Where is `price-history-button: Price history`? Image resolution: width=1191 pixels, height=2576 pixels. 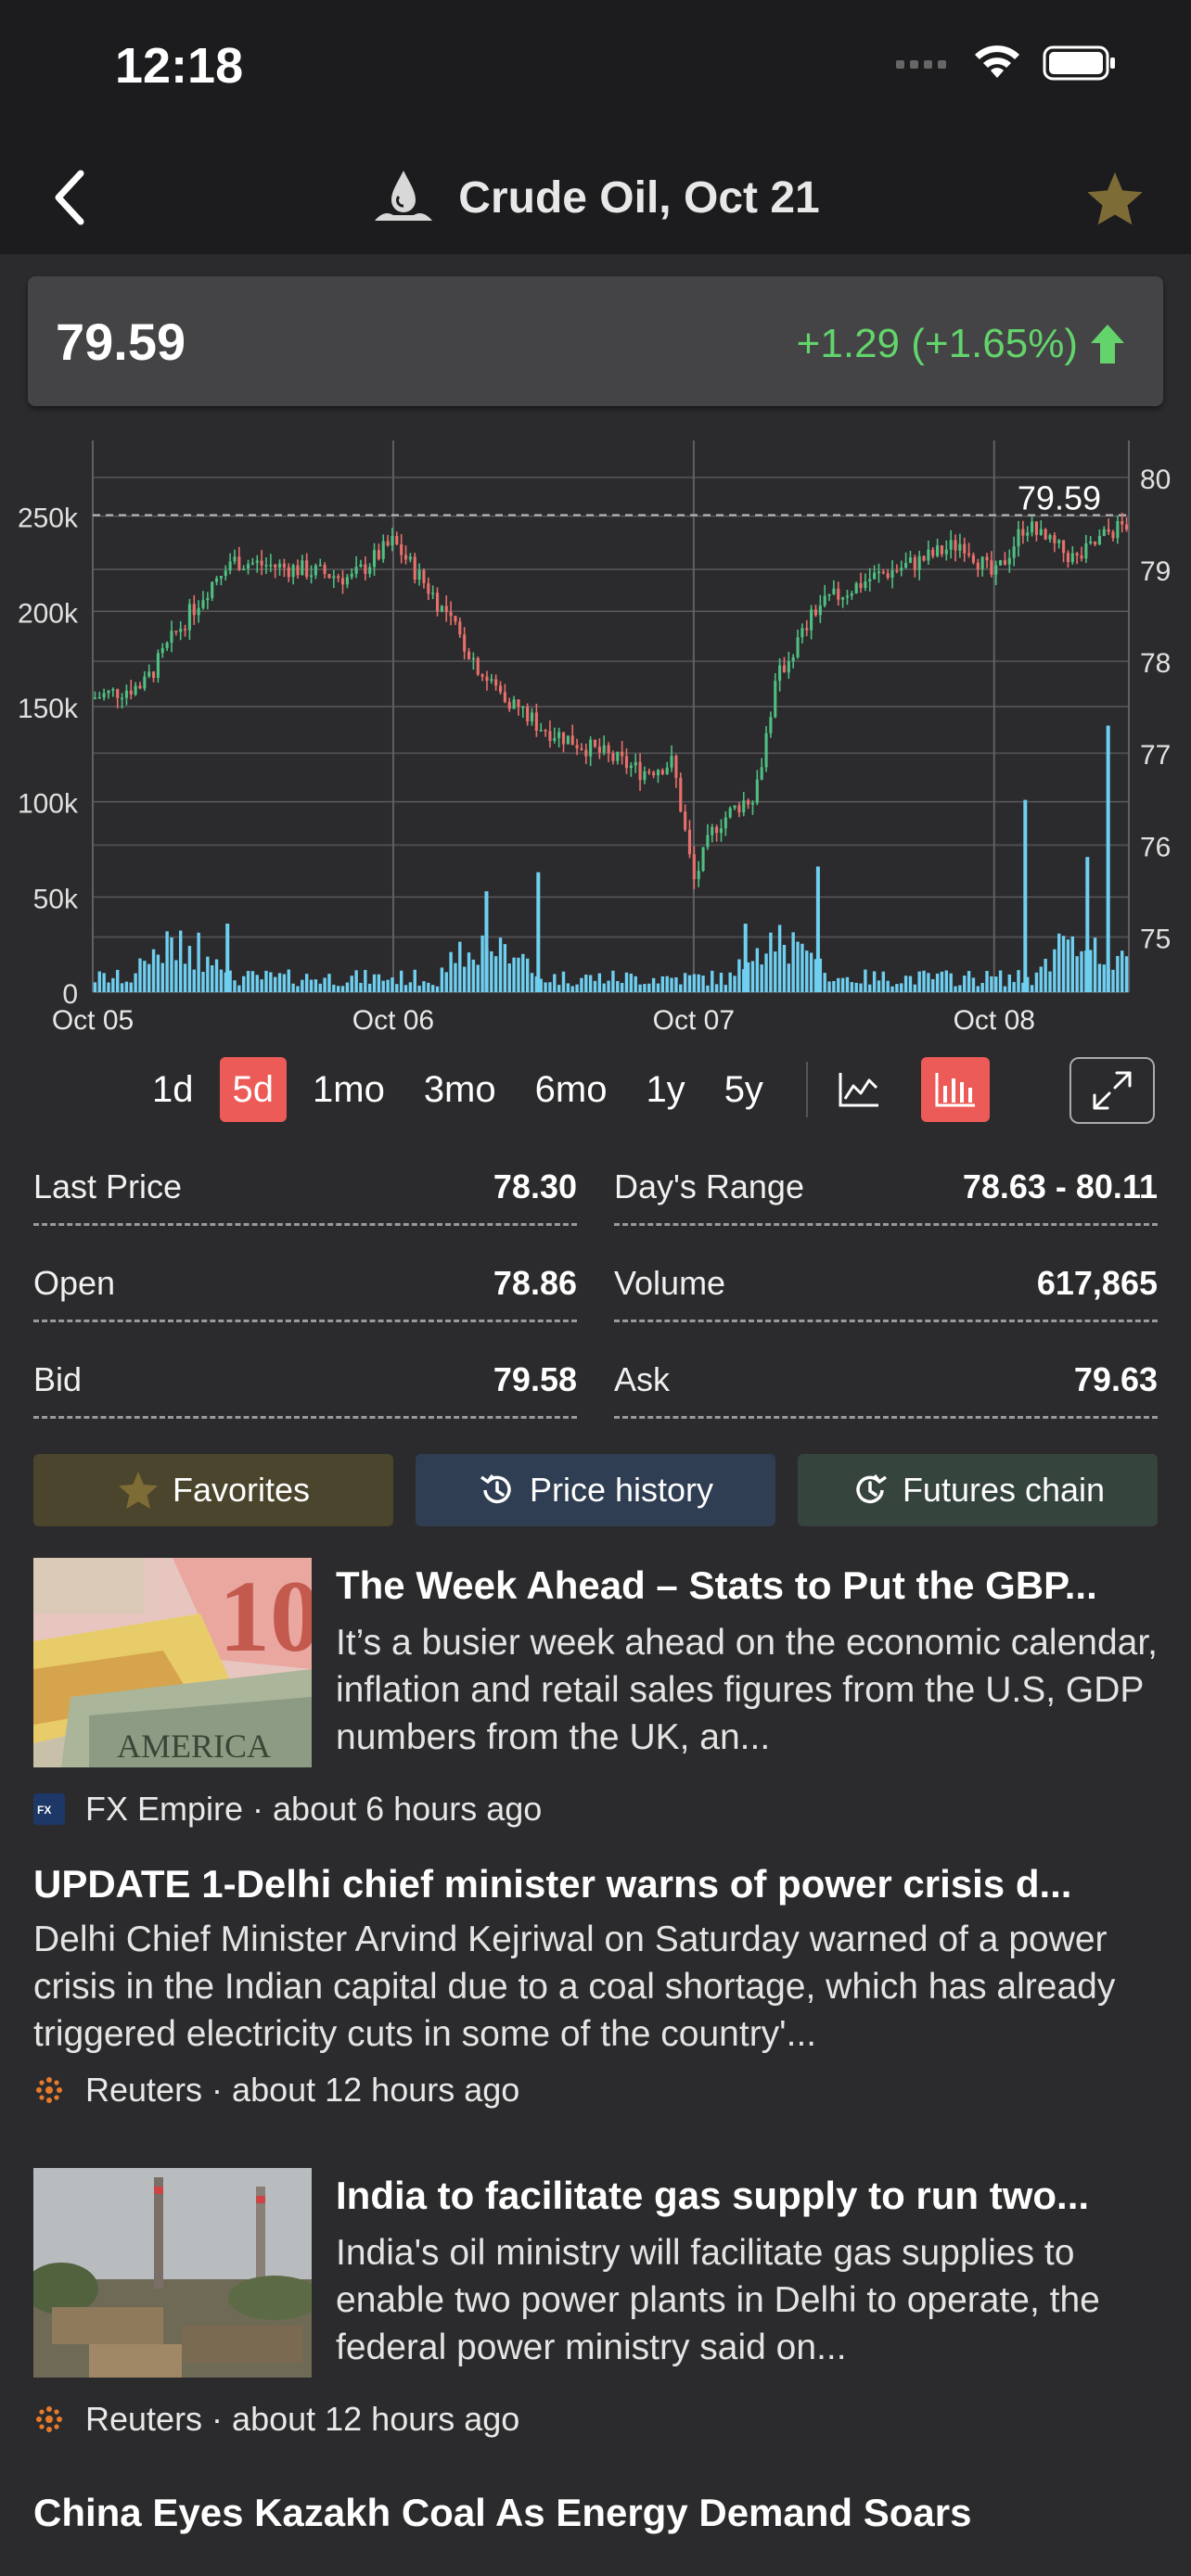 price-history-button: Price history is located at coordinates (595, 1490).